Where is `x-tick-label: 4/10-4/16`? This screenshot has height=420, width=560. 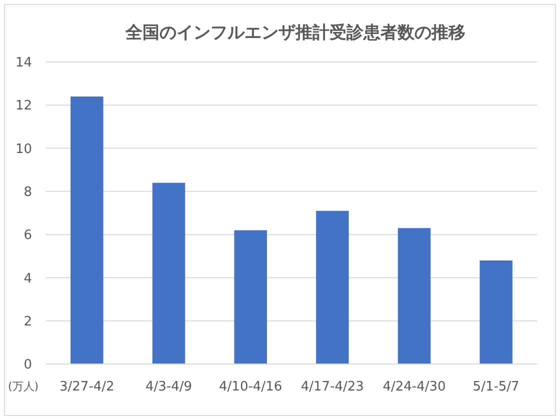 x-tick-label: 4/10-4/16 is located at coordinates (250, 387).